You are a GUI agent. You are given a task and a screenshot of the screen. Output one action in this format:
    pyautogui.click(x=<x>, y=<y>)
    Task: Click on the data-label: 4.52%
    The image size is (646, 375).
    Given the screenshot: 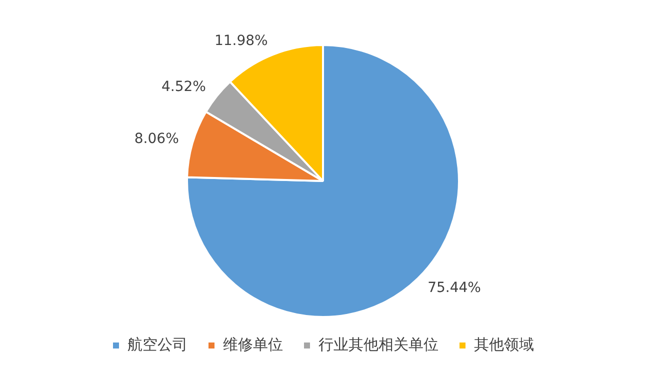 What is the action you would take?
    pyautogui.click(x=184, y=86)
    